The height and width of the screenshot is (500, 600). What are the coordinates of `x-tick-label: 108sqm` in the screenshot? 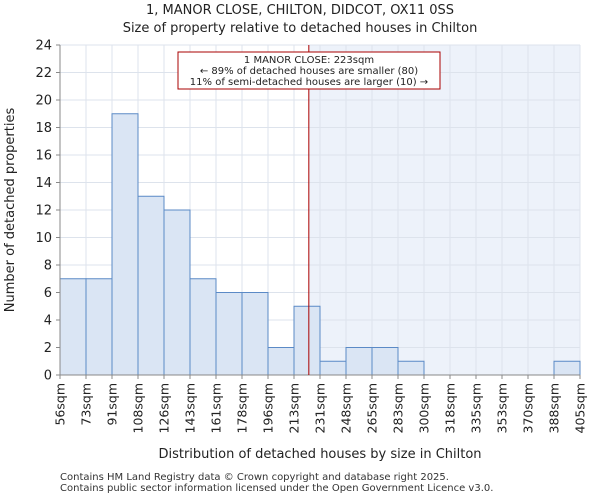 It's located at (138, 408).